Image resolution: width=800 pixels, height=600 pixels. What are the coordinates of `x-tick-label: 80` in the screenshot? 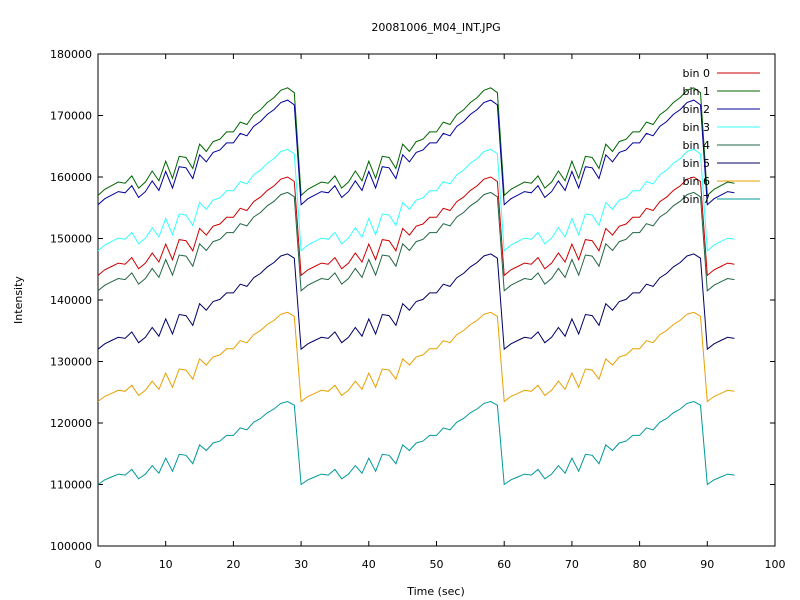 It's located at (640, 564).